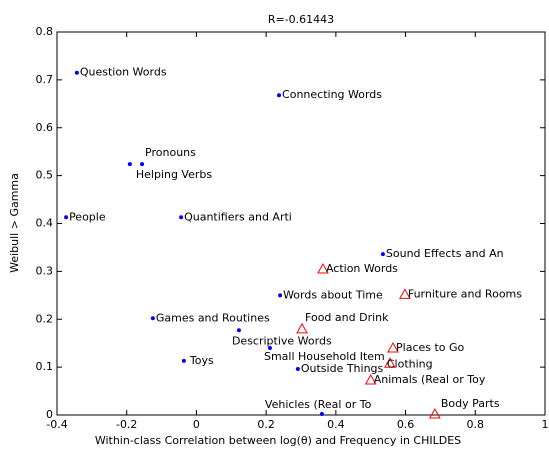 The image size is (549, 450). What do you see at coordinates (49, 414) in the screenshot?
I see `y-tick-label: 0` at bounding box center [49, 414].